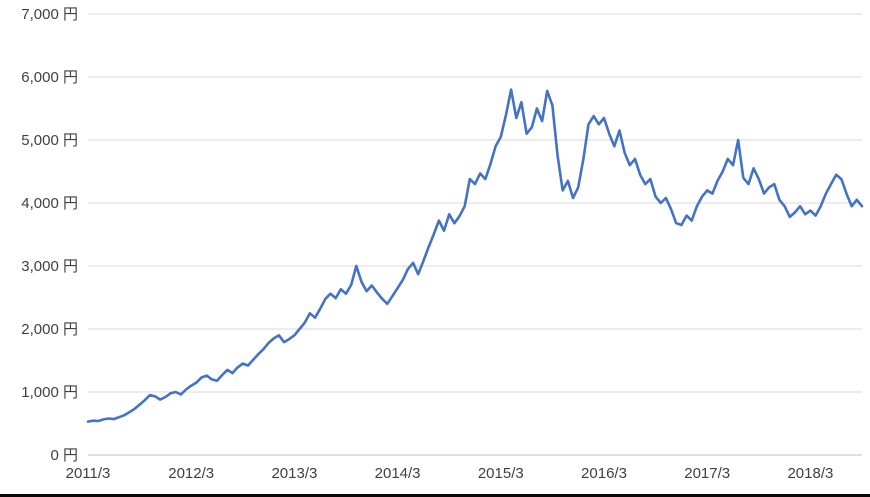 Image resolution: width=870 pixels, height=497 pixels. Describe the element at coordinates (49, 77) in the screenshot. I see `y-axis-tick-label: 6,000 円` at that location.